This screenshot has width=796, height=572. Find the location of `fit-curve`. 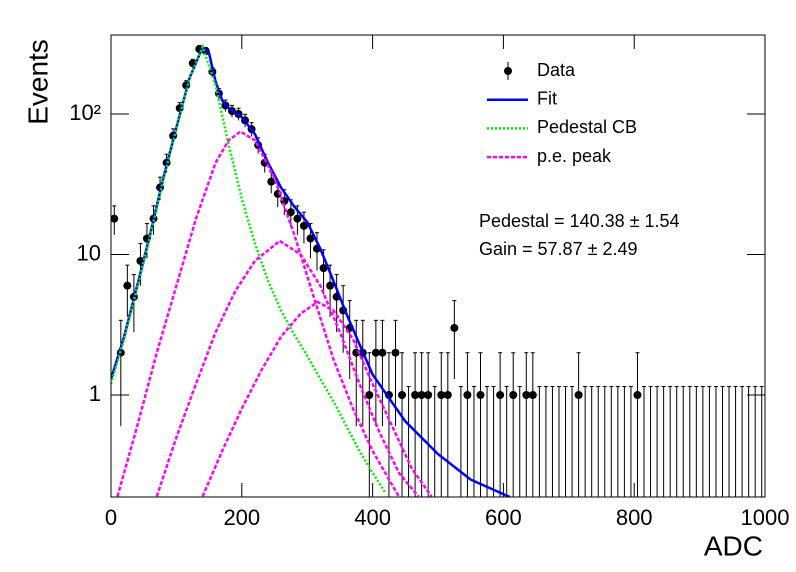

fit-curve is located at coordinates (317, 398).